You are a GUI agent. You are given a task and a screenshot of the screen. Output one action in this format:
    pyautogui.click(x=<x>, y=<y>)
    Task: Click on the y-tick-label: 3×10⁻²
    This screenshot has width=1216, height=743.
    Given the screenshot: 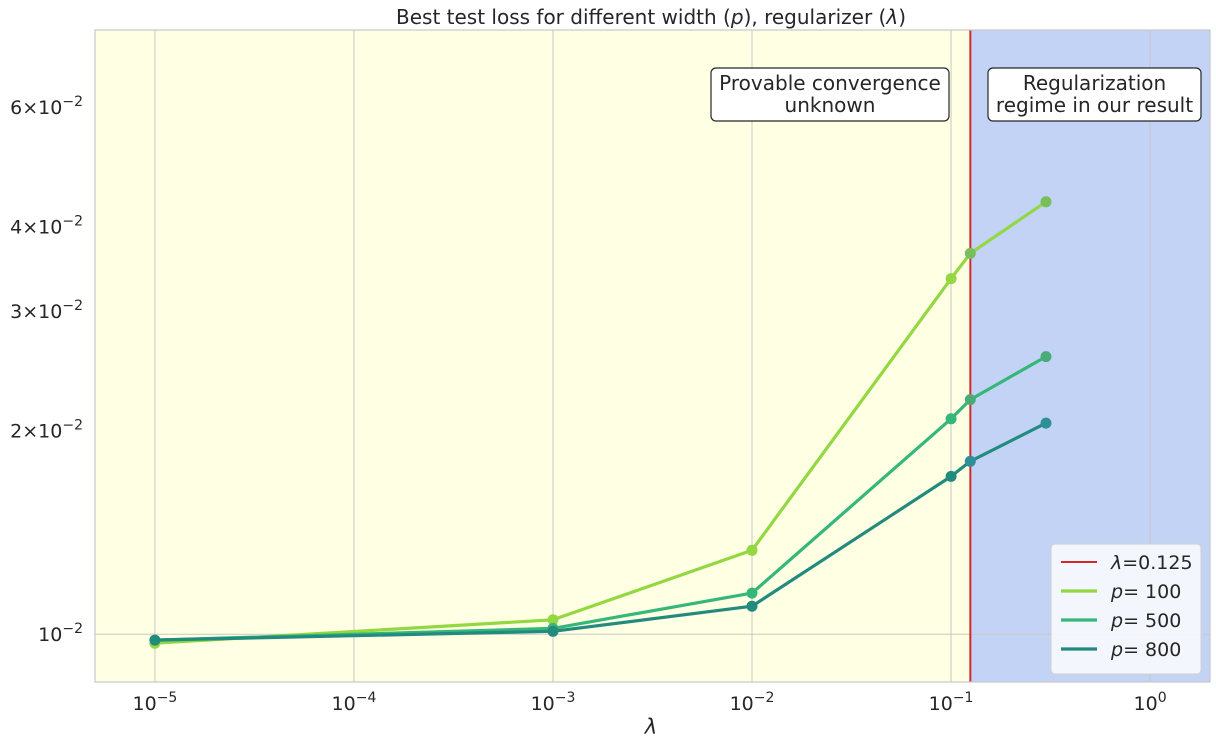 What is the action you would take?
    pyautogui.click(x=46, y=310)
    